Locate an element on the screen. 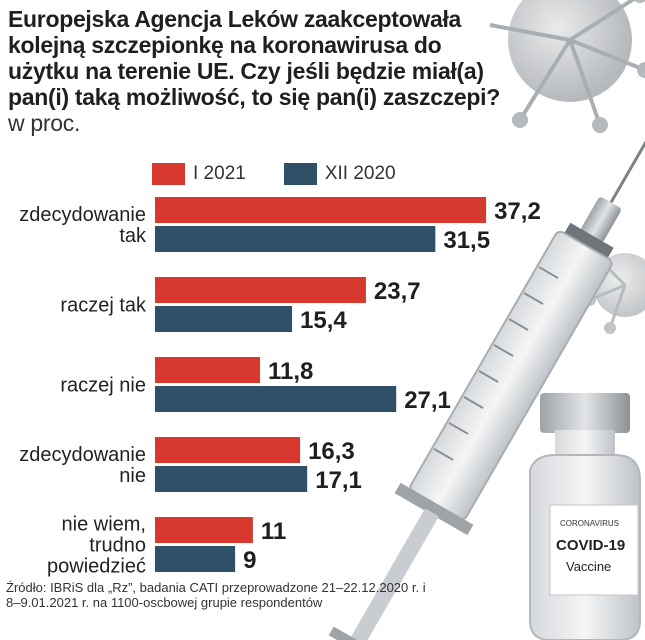 The image size is (645, 640). chart-unit: w proc. is located at coordinates (44, 123).